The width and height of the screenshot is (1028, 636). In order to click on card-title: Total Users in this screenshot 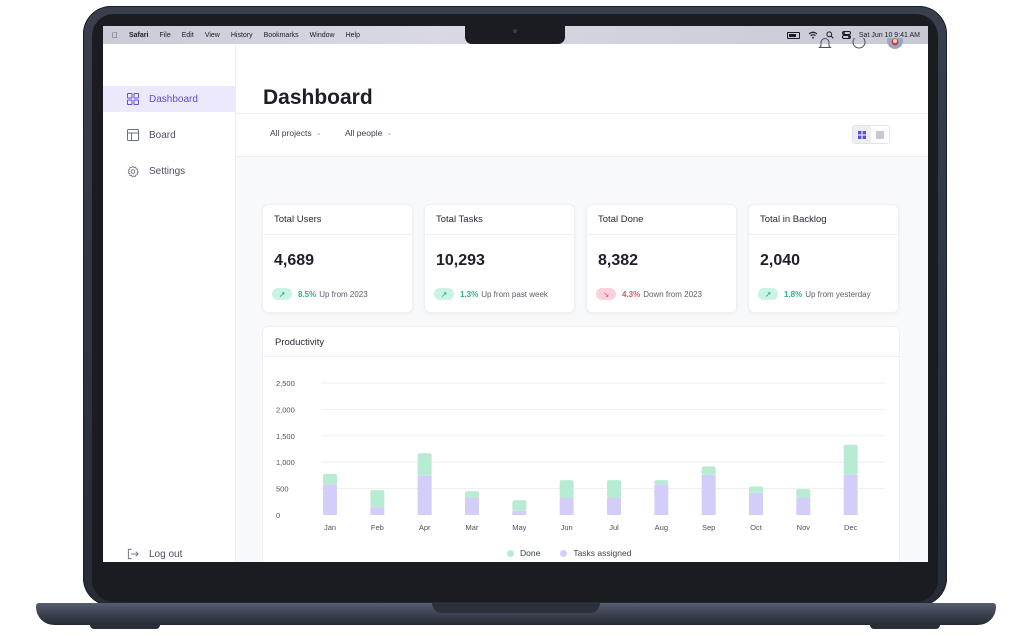, I will do `click(298, 219)`.